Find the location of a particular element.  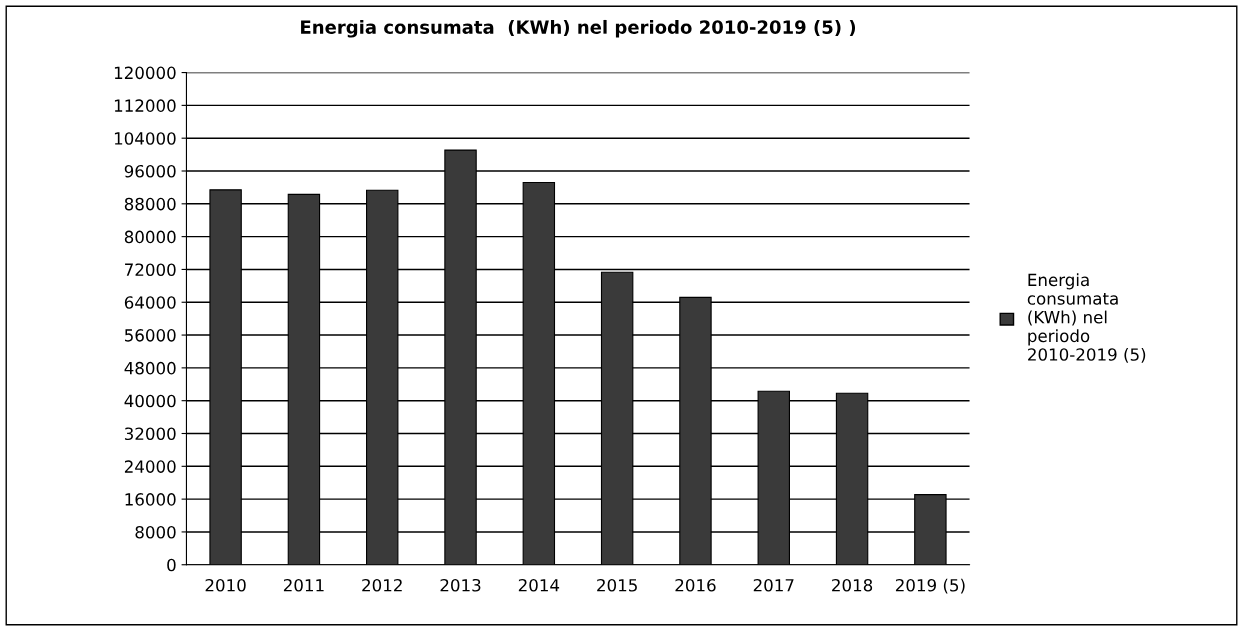

x-tick-label: 2013 is located at coordinates (460, 585).